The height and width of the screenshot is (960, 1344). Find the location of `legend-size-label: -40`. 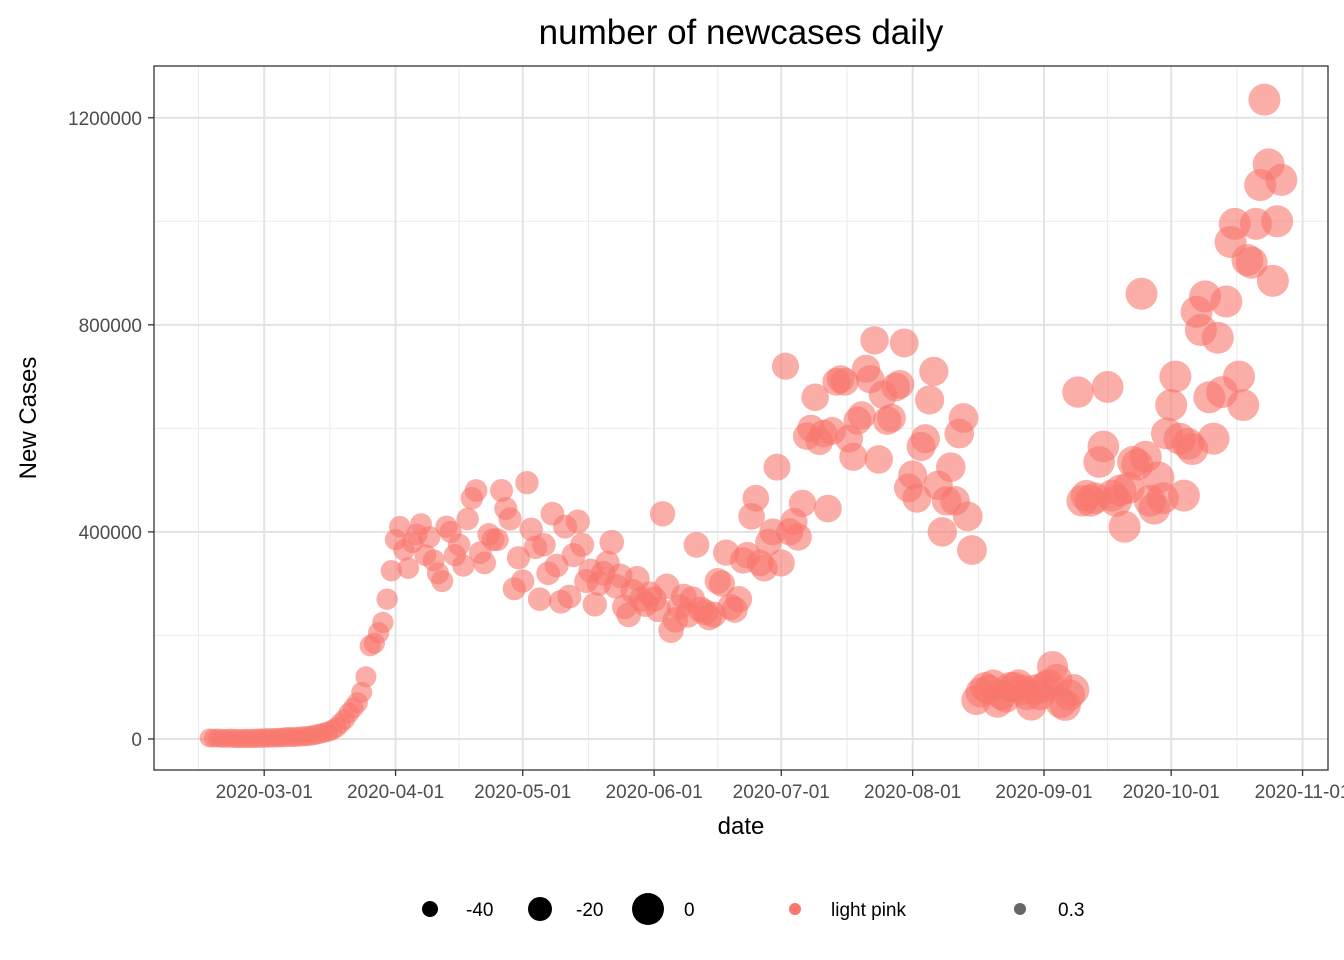

legend-size-label: -40 is located at coordinates (479, 910).